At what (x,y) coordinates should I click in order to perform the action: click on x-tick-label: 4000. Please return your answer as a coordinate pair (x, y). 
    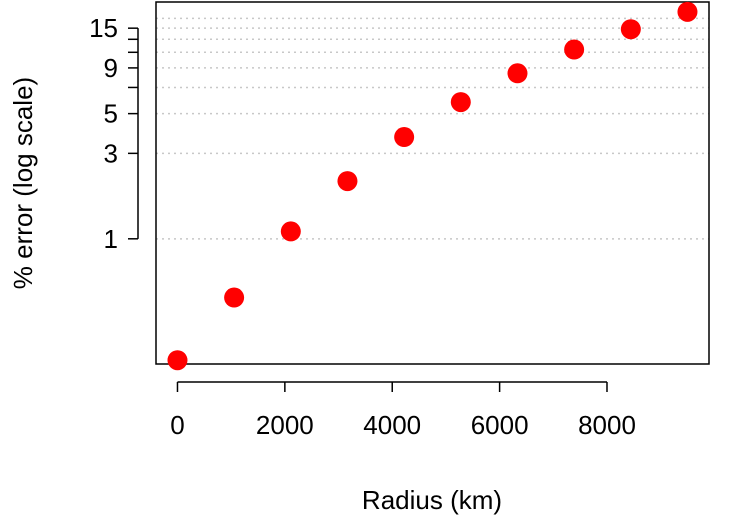
    Looking at the image, I should click on (392, 425).